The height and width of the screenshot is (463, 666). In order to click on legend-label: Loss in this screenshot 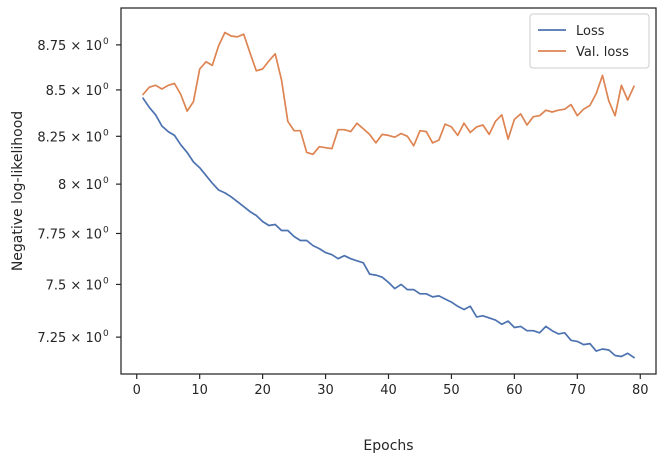, I will do `click(590, 31)`.